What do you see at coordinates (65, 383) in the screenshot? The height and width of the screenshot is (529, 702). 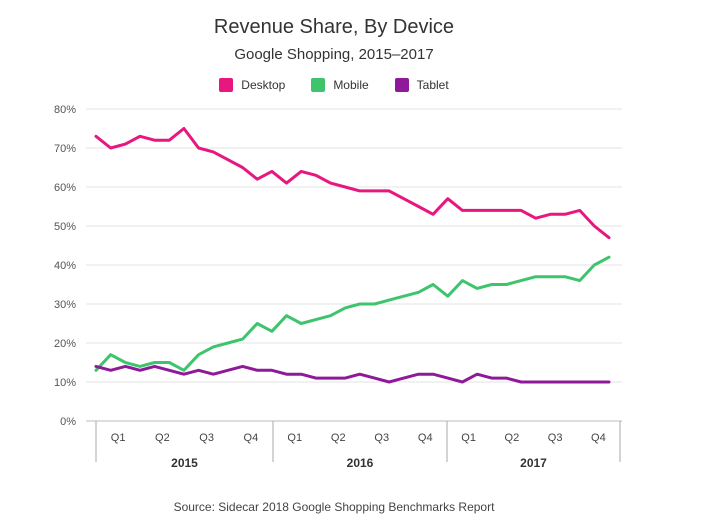 I see `y-tick-label: 10%` at bounding box center [65, 383].